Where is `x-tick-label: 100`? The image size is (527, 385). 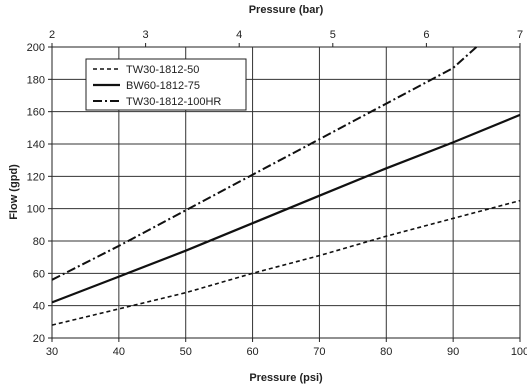 x-tick-label: 100 is located at coordinates (519, 352).